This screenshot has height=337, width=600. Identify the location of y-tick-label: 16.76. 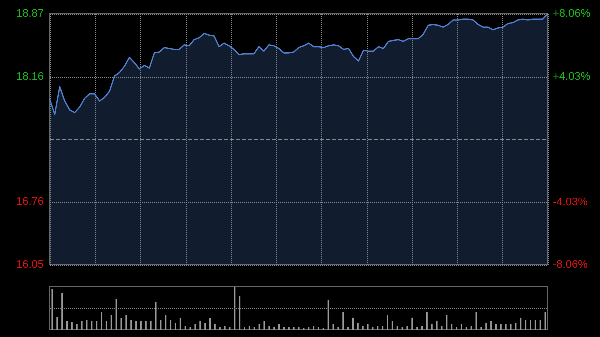
(30, 202).